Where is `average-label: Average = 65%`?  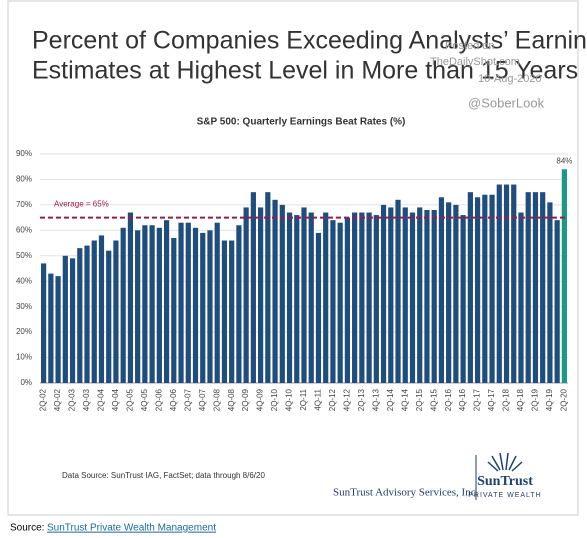 average-label: Average = 65% is located at coordinates (81, 204).